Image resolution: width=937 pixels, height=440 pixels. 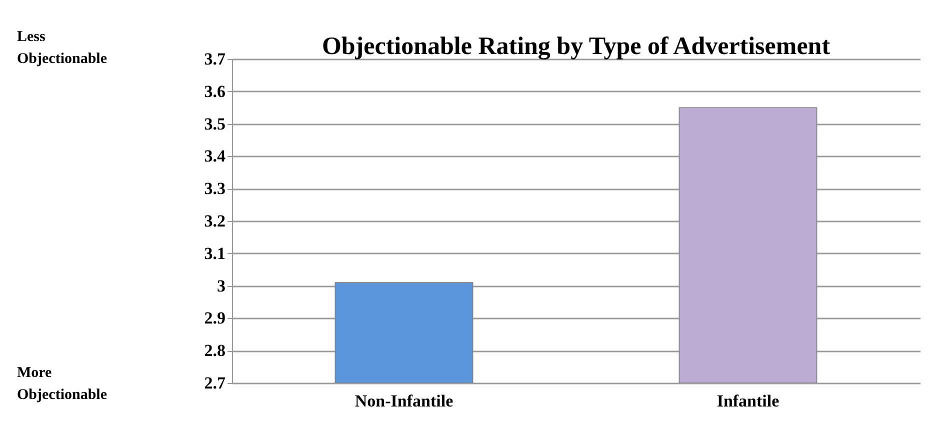 What do you see at coordinates (215, 59) in the screenshot?
I see `y-tick-label: 3.7` at bounding box center [215, 59].